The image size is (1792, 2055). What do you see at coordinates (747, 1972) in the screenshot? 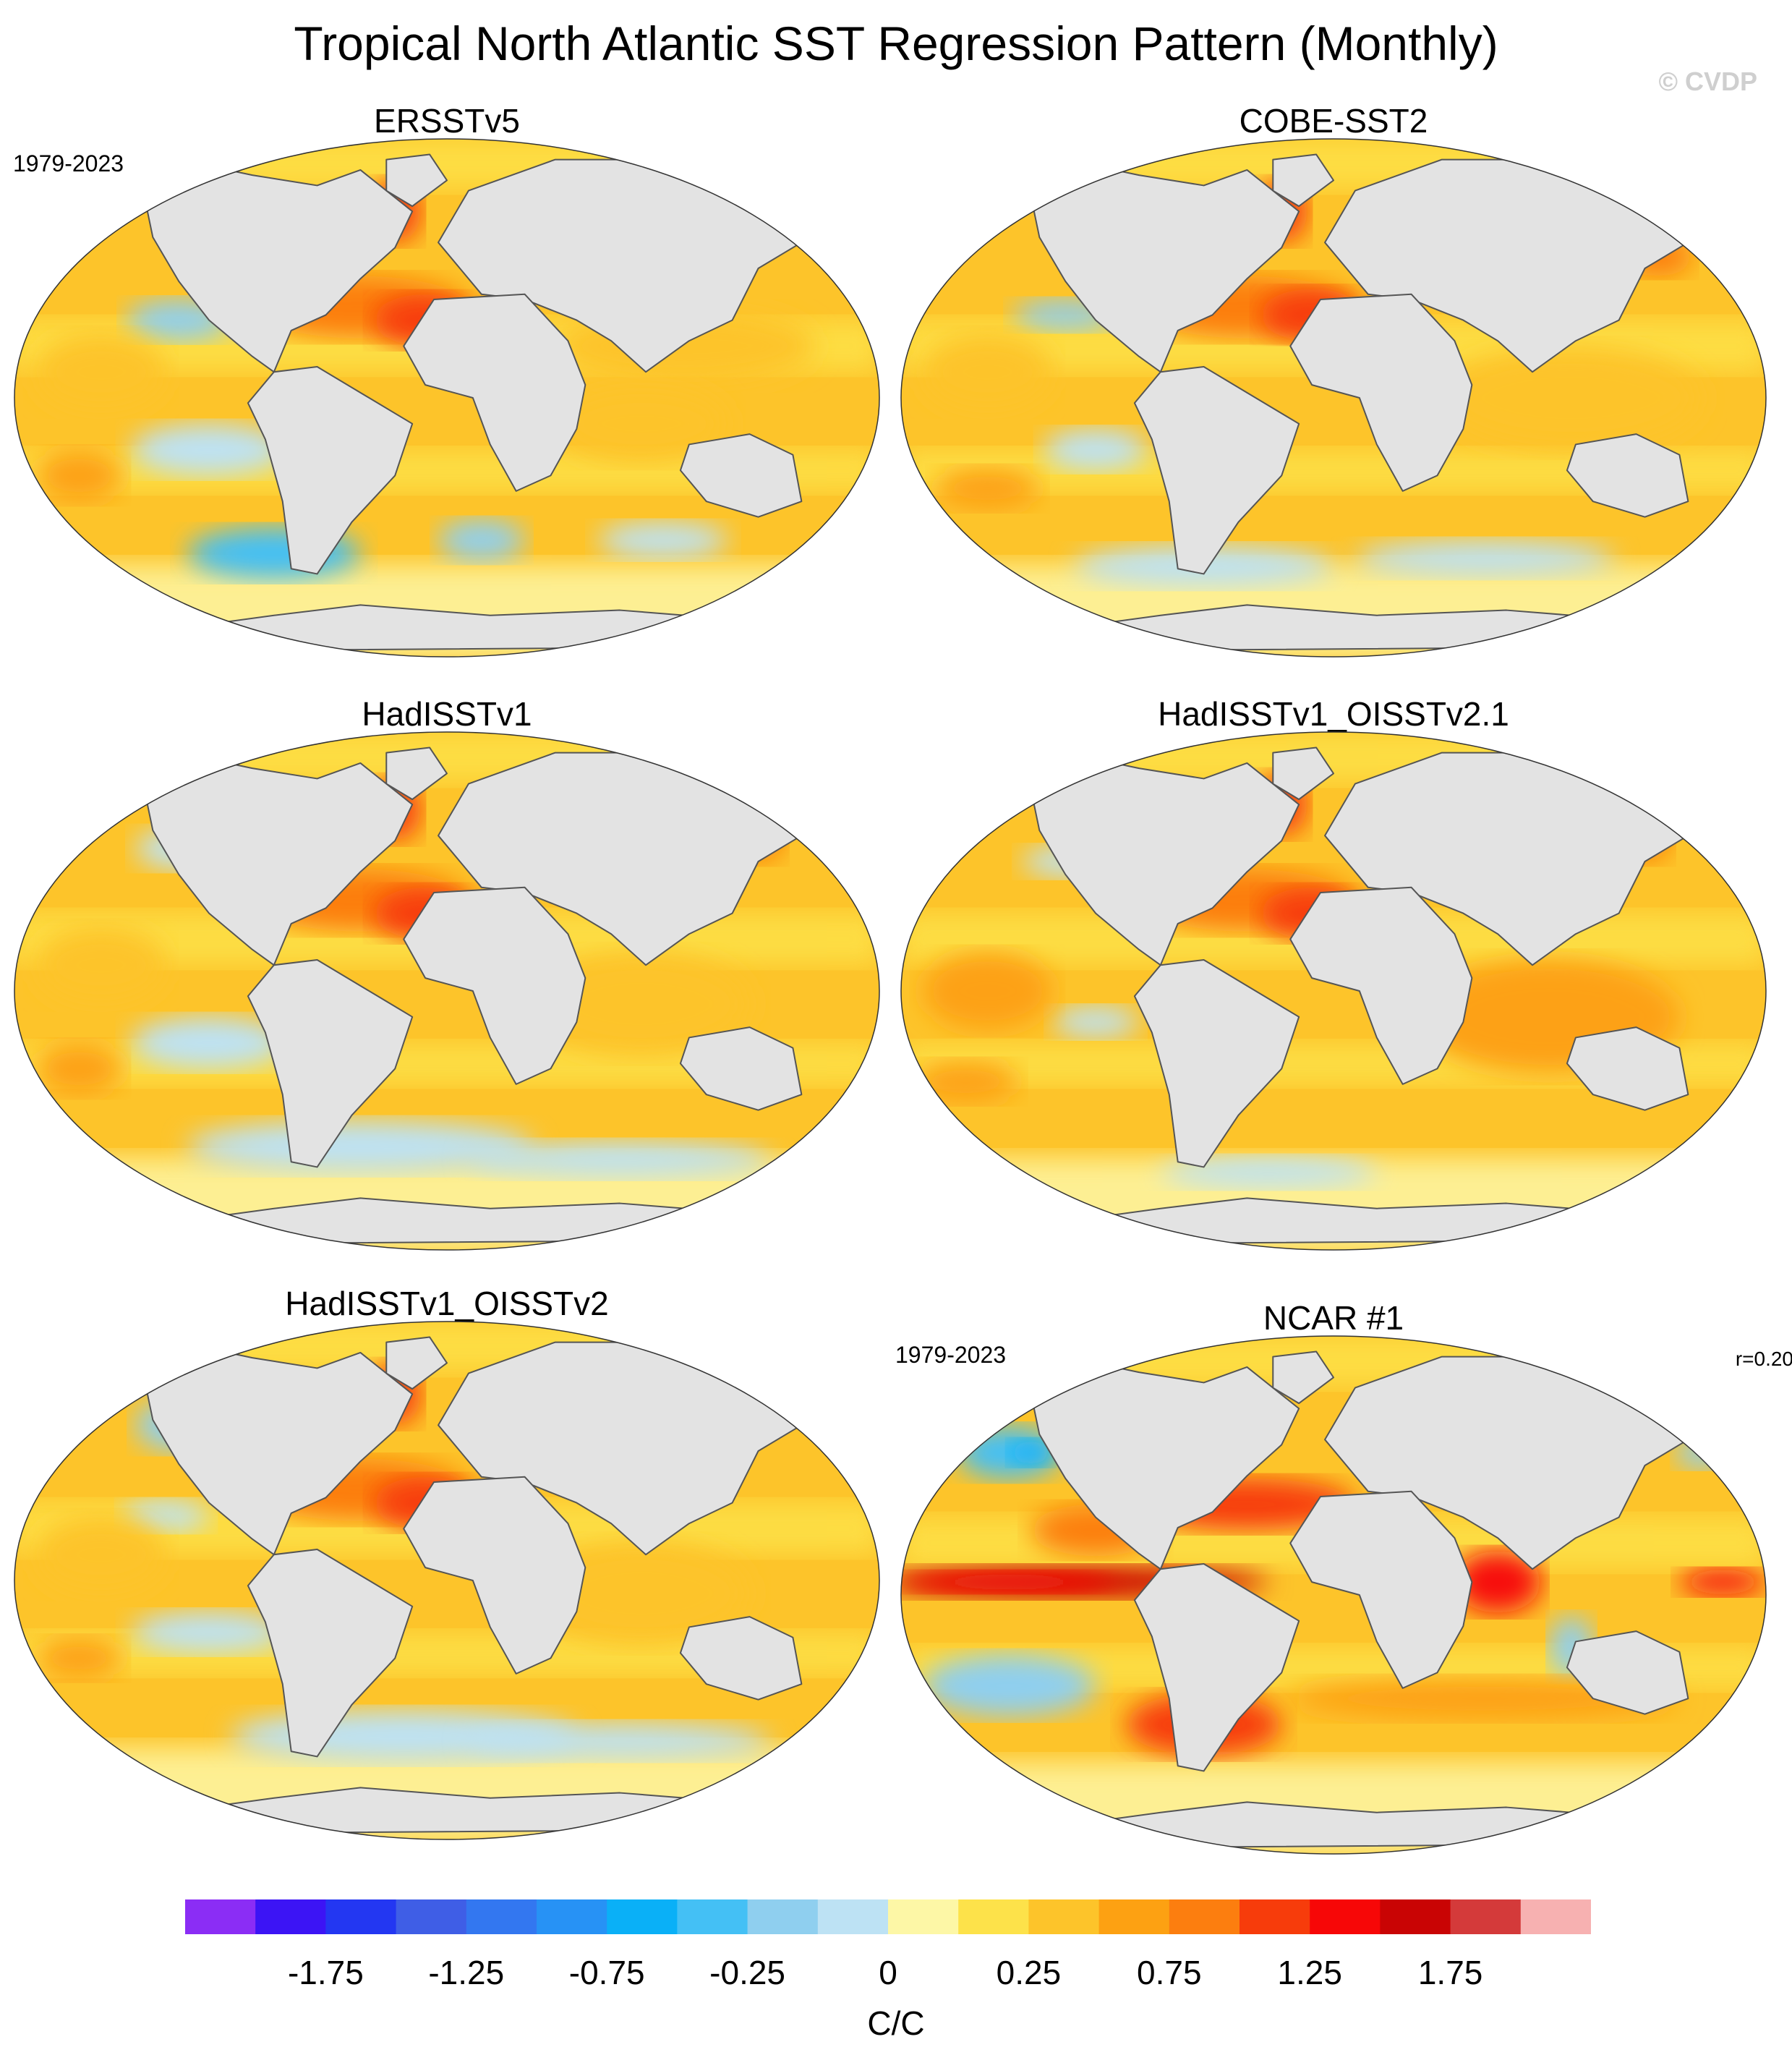
I see `colorbar-tick-label: -0.25` at bounding box center [747, 1972].